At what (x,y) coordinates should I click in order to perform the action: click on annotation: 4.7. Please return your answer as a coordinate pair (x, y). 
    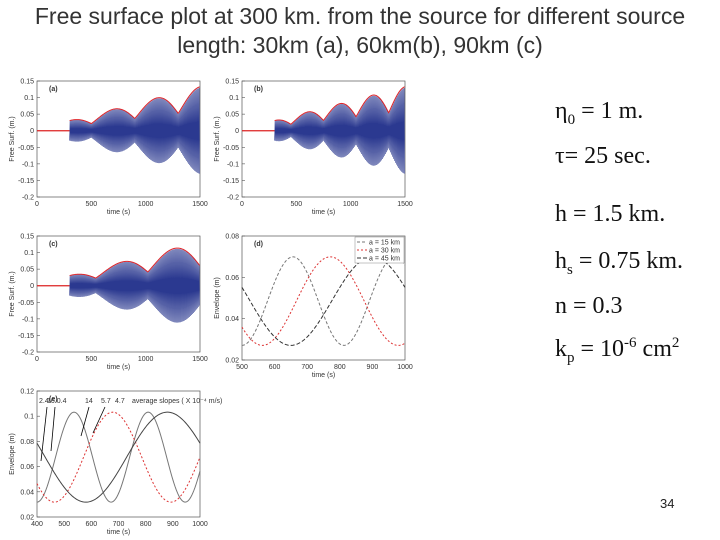
    Looking at the image, I should click on (120, 401).